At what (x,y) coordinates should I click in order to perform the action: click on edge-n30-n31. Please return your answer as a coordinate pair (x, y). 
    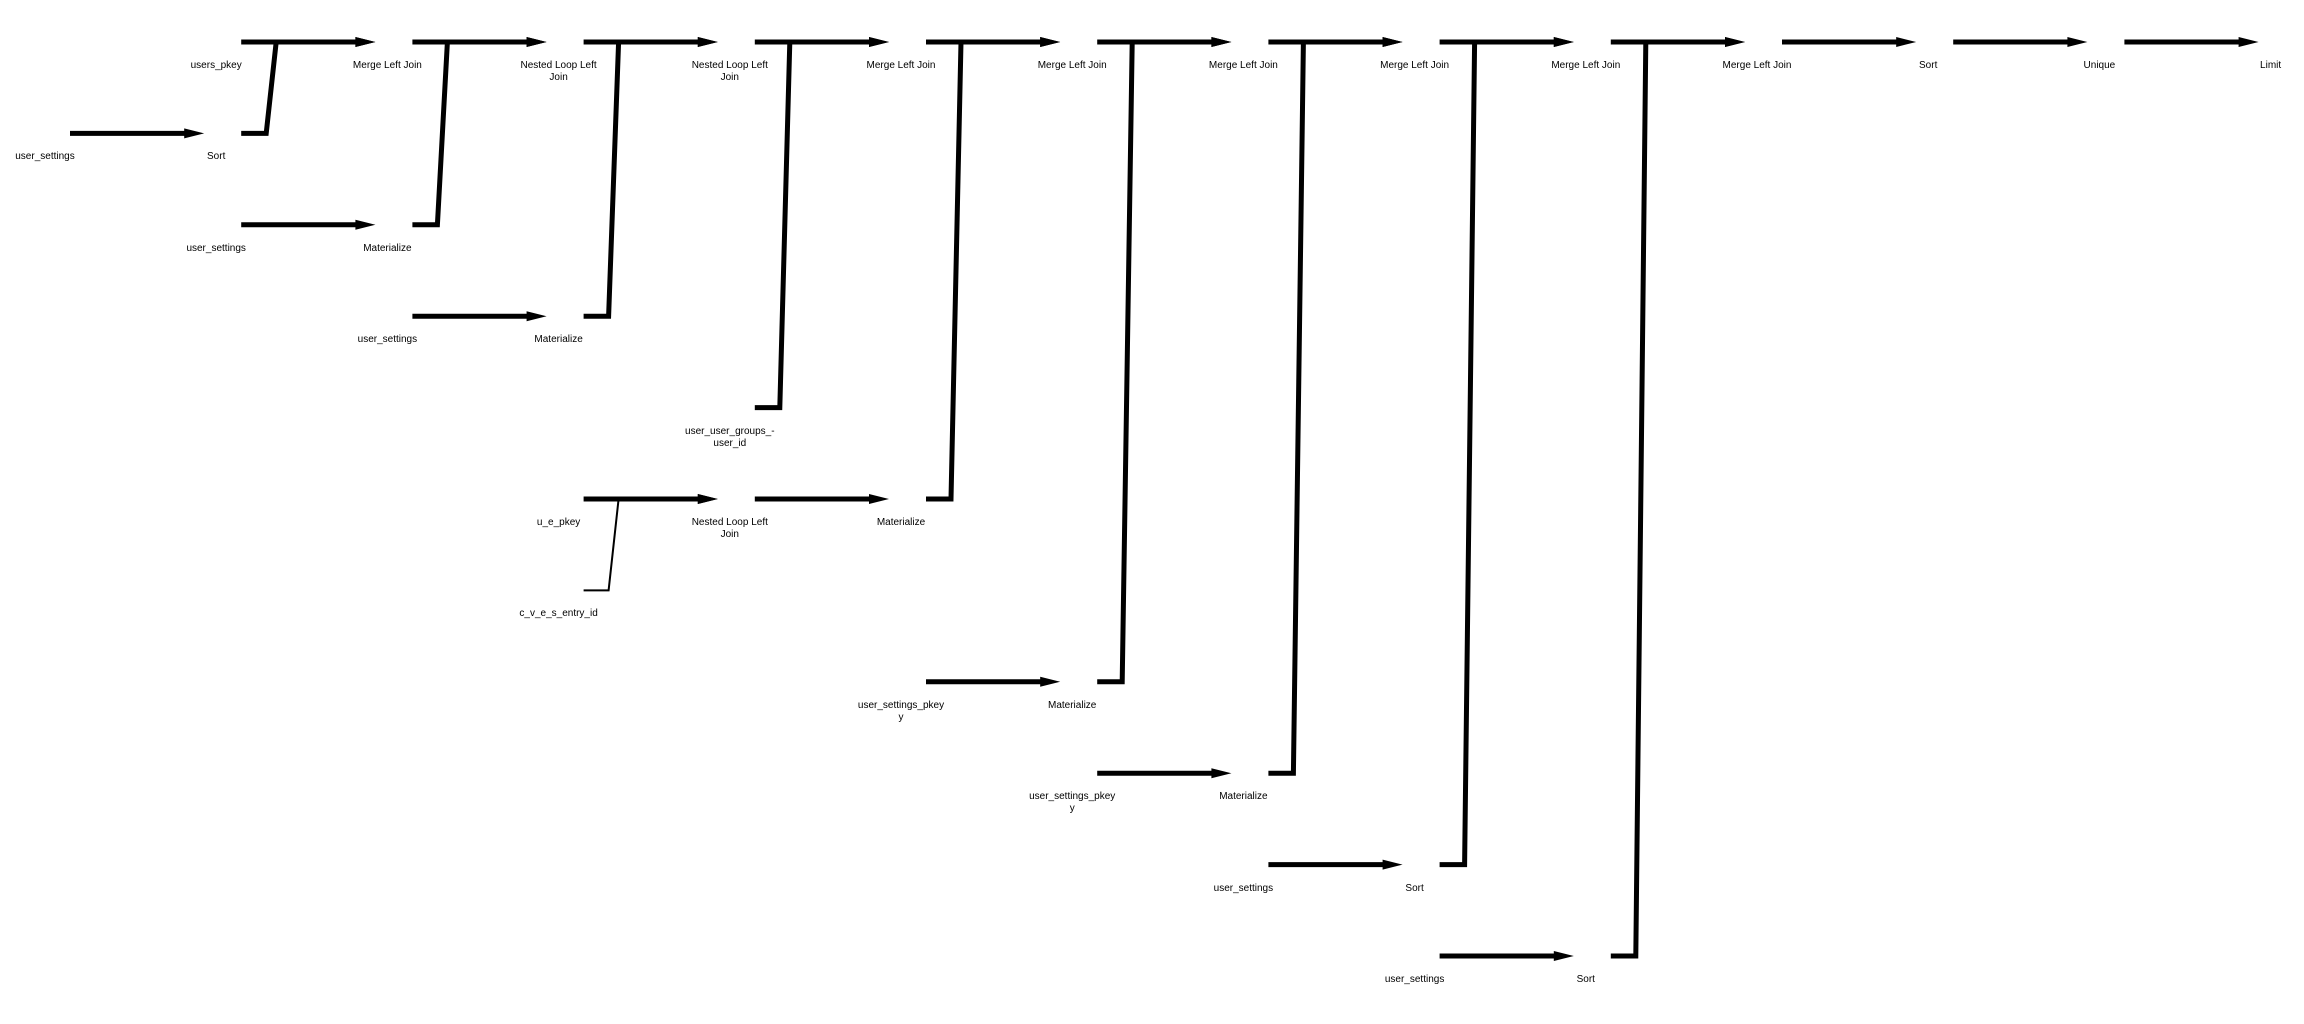
    Looking at the image, I should click on (2020, 42).